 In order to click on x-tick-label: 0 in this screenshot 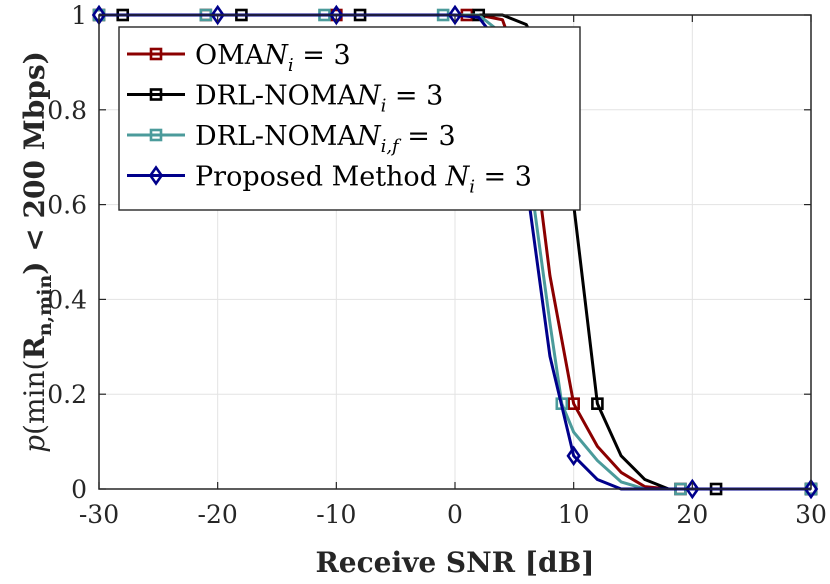, I will do `click(455, 514)`.